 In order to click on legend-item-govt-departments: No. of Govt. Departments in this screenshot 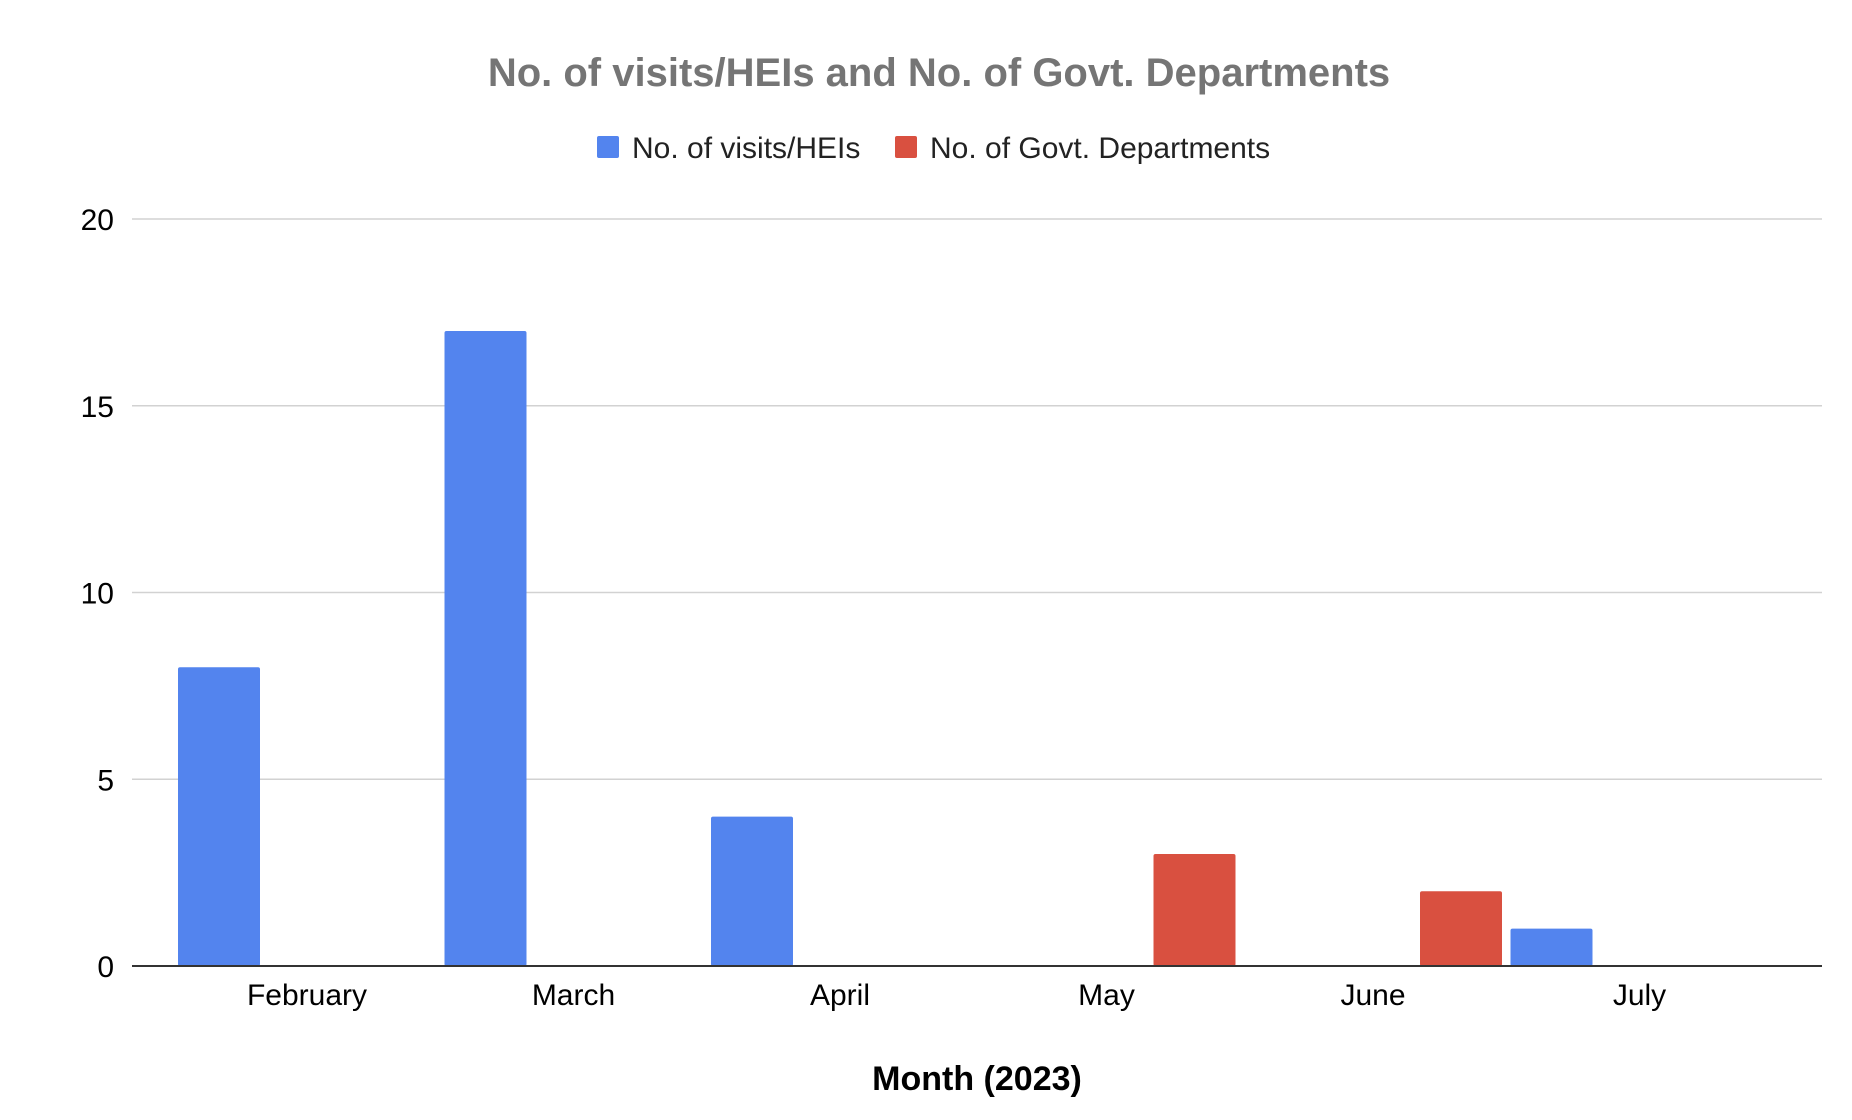, I will do `click(1082, 148)`.